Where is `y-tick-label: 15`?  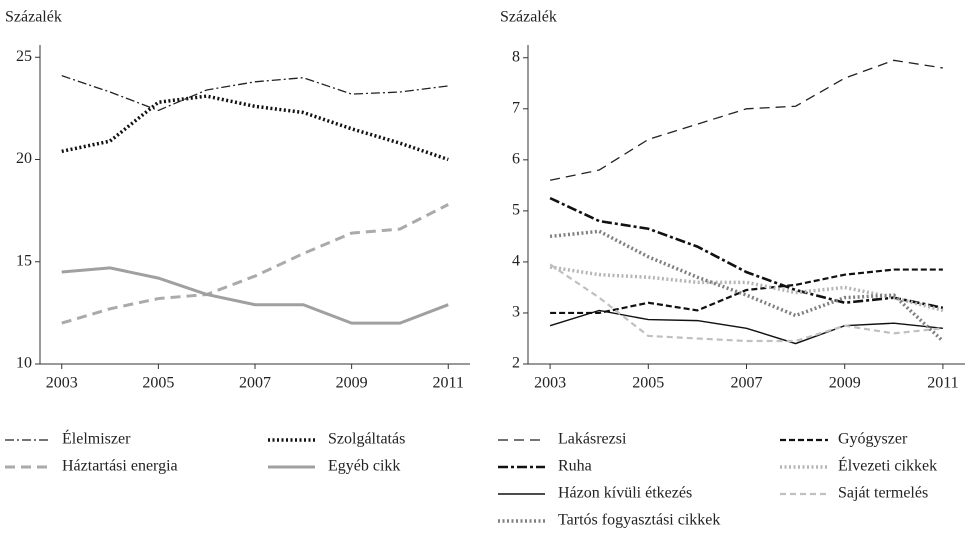
y-tick-label: 15 is located at coordinates (24, 260).